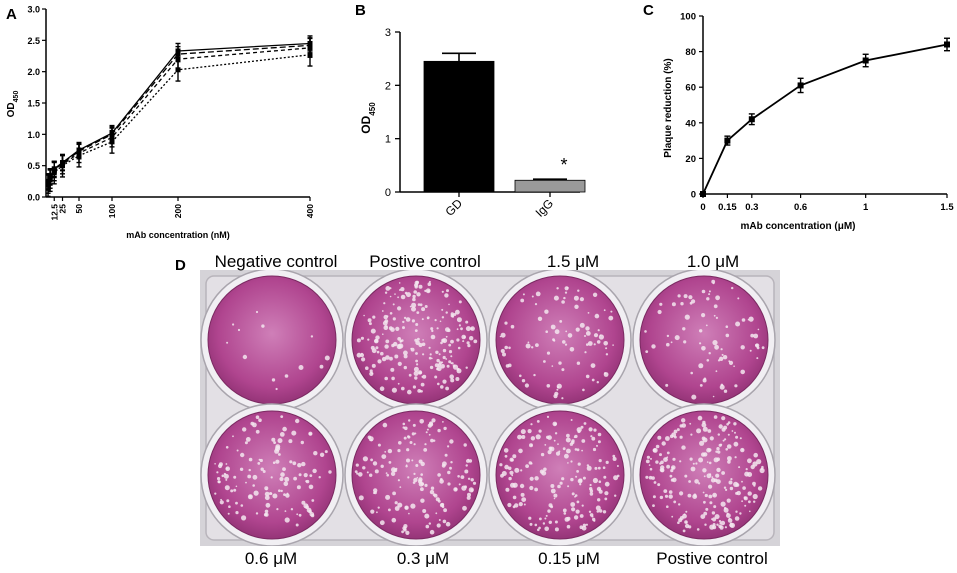 The width and height of the screenshot is (957, 573). Describe the element at coordinates (560, 475) in the screenshot. I see `well` at that location.